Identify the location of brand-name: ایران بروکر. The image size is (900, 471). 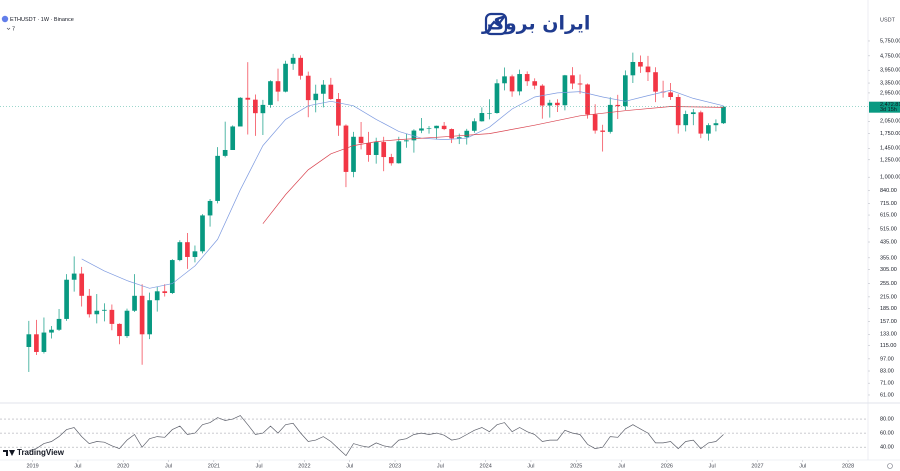
(535, 24).